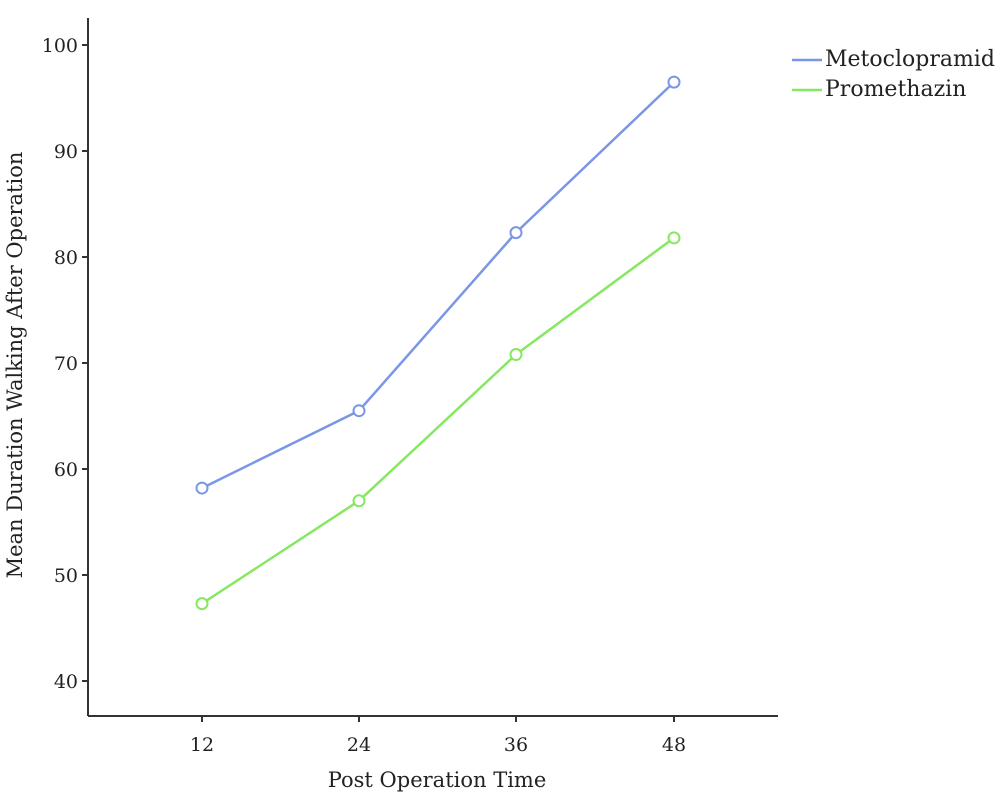 Image resolution: width=1000 pixels, height=797 pixels. Describe the element at coordinates (66, 470) in the screenshot. I see `y-tick-label: 60` at that location.